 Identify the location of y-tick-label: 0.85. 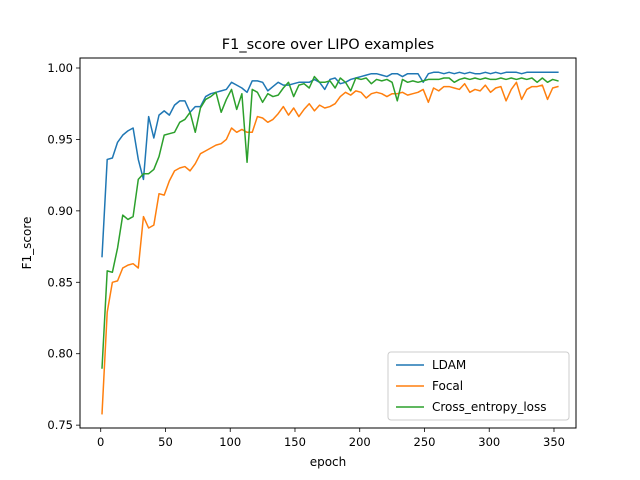
(60, 282).